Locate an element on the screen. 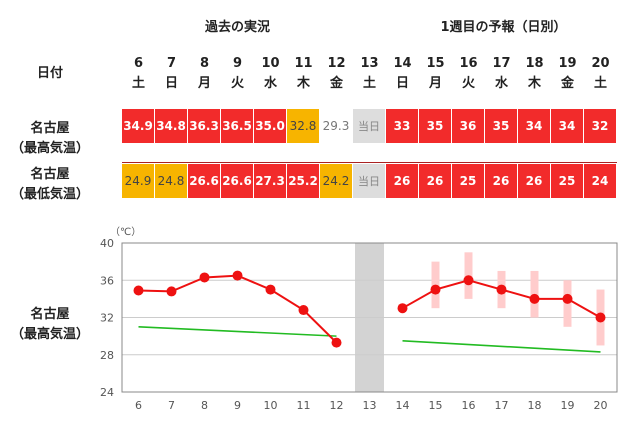 This screenshot has width=630, height=430. day-number: 17 is located at coordinates (501, 63).